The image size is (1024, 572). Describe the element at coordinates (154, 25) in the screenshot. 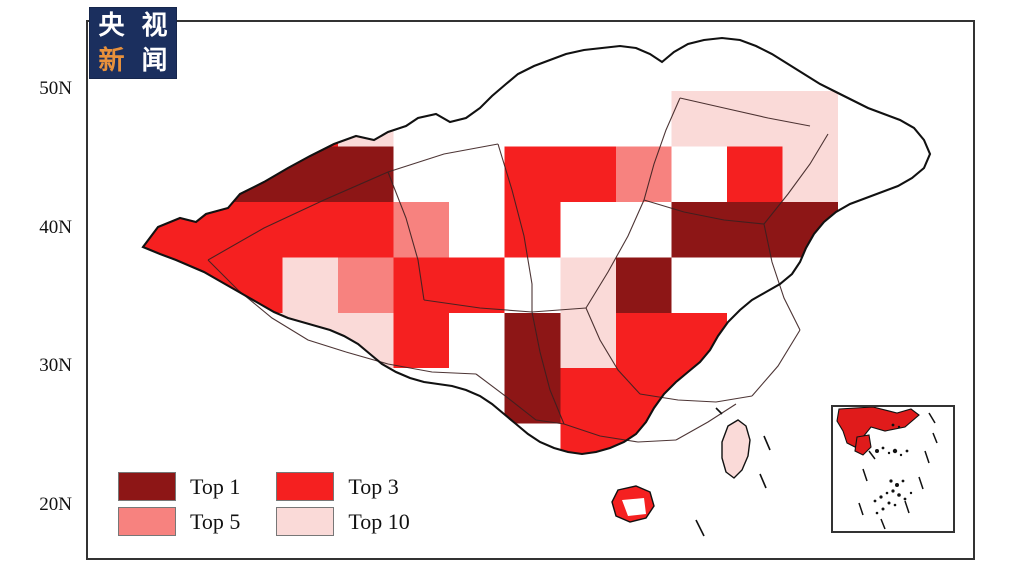

I see `logo-char-shi: 视` at that location.